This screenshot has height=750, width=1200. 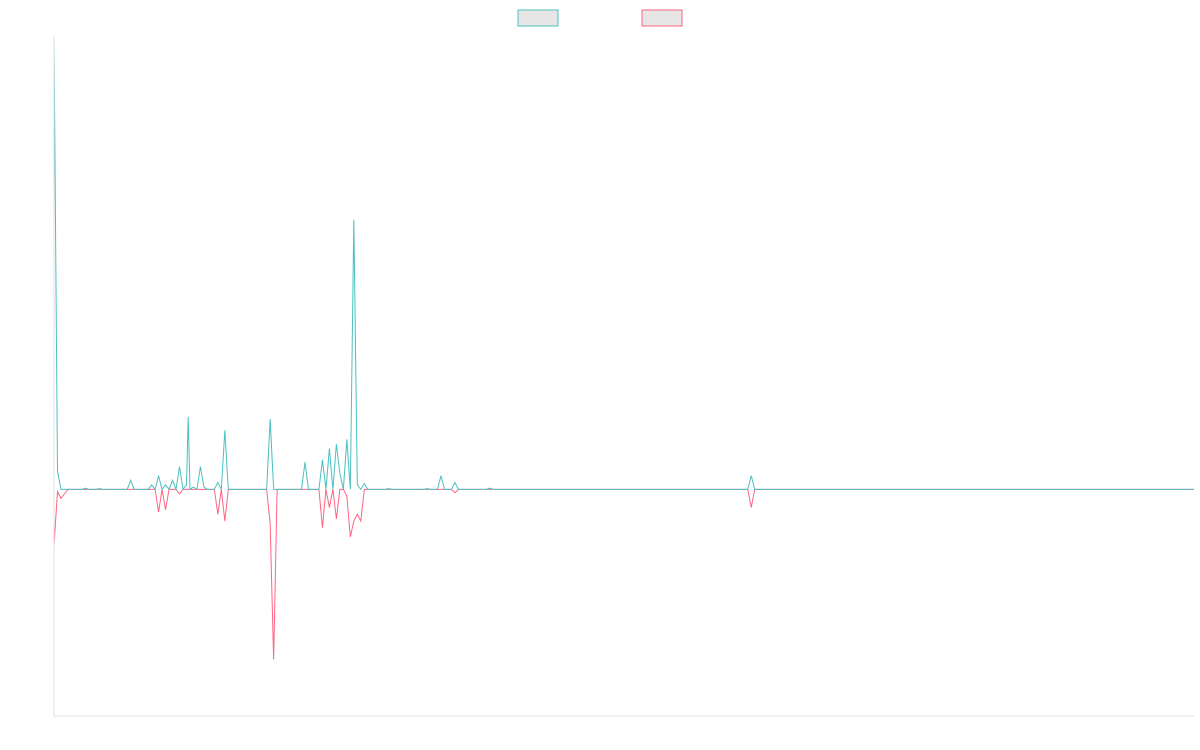 What do you see at coordinates (538, 18) in the screenshot?
I see `legend-swatch-positive` at bounding box center [538, 18].